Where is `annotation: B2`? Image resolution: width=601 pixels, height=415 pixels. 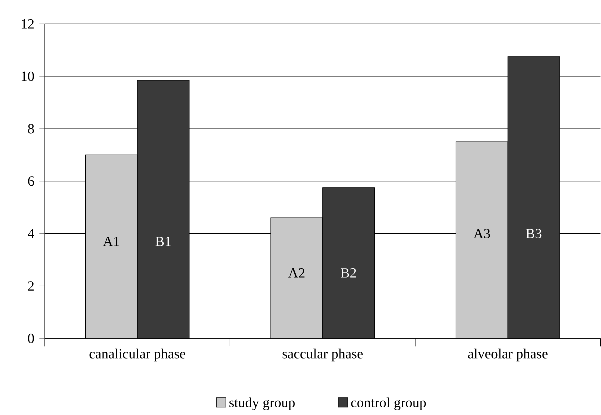
annotation: B2 is located at coordinates (348, 273).